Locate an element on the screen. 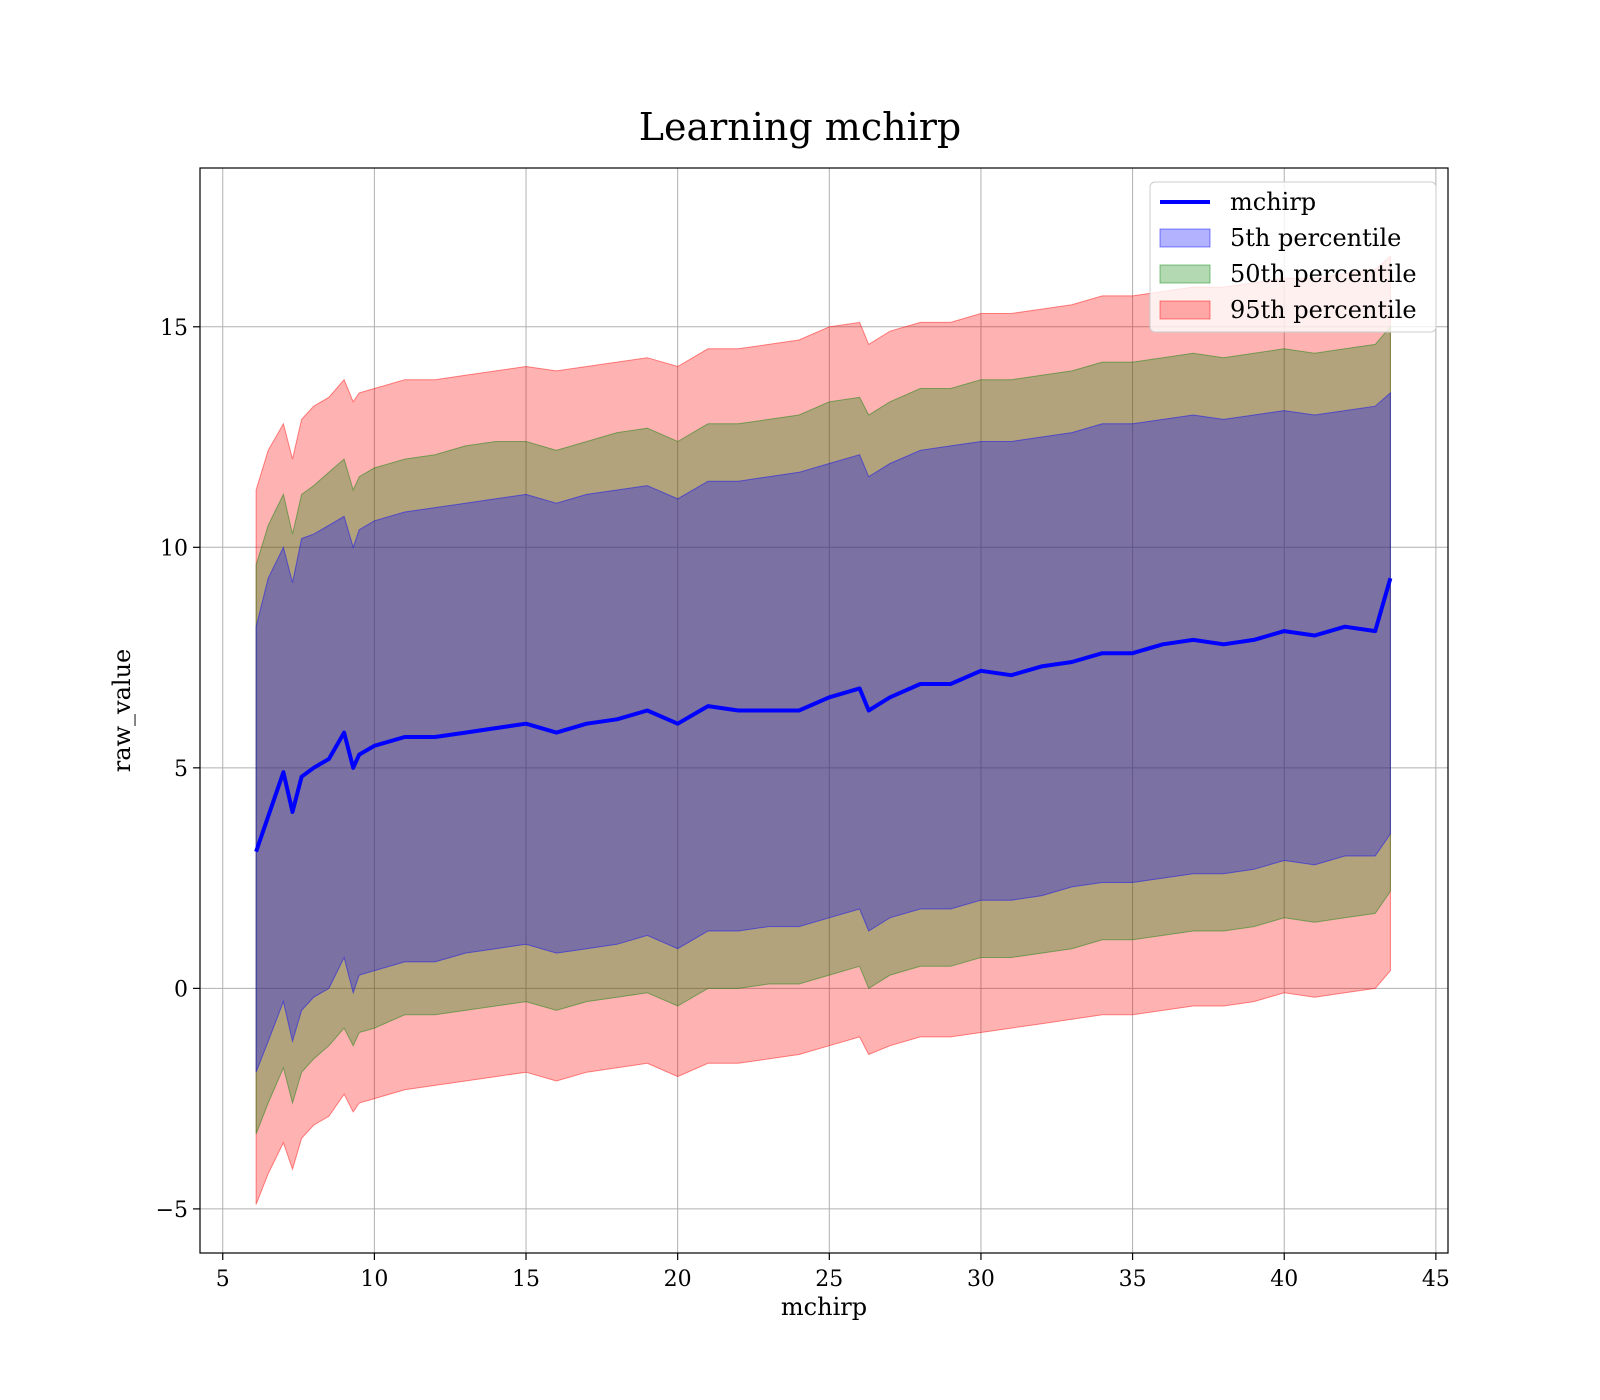 This screenshot has width=1600, height=1400. x-tick-label-2: 15 is located at coordinates (526, 1279).